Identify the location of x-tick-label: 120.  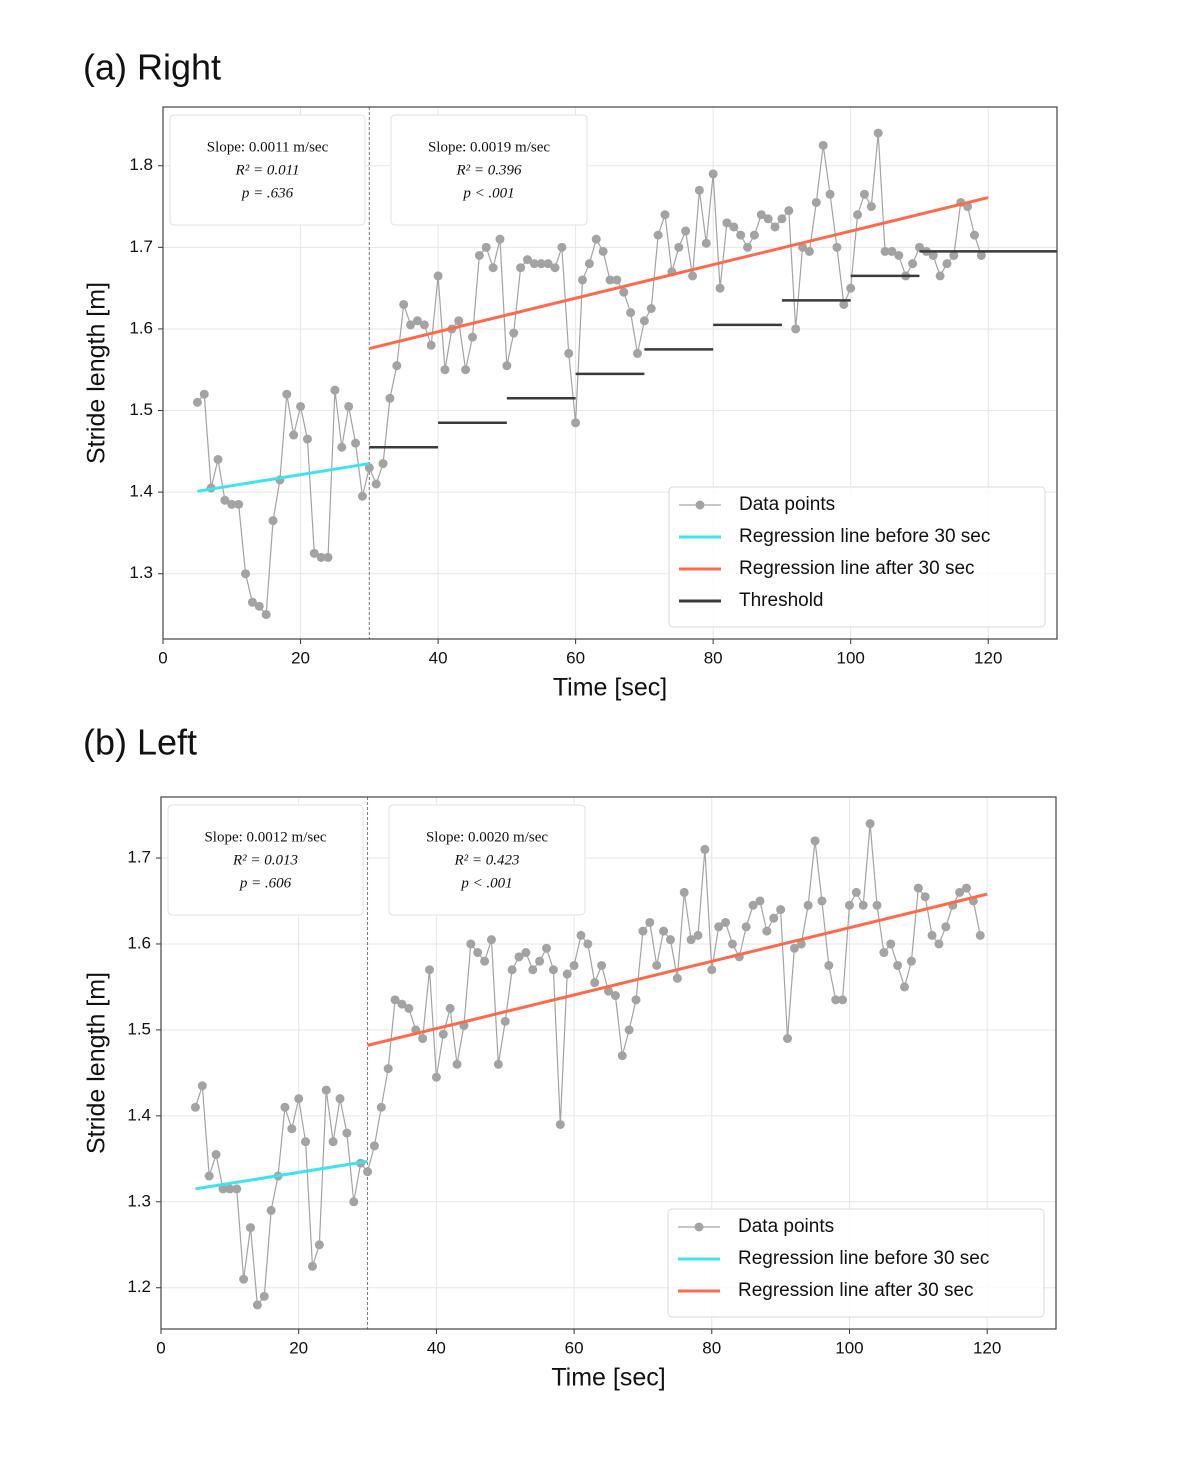
(988, 657).